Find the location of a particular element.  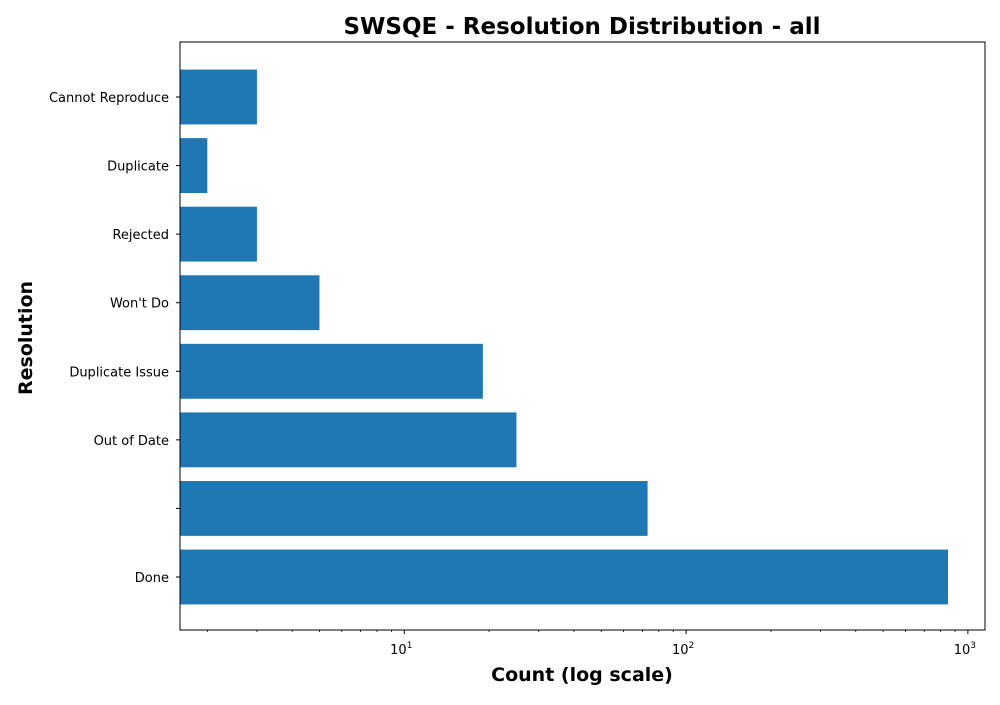

x-tick-label: 10³ is located at coordinates (965, 649).